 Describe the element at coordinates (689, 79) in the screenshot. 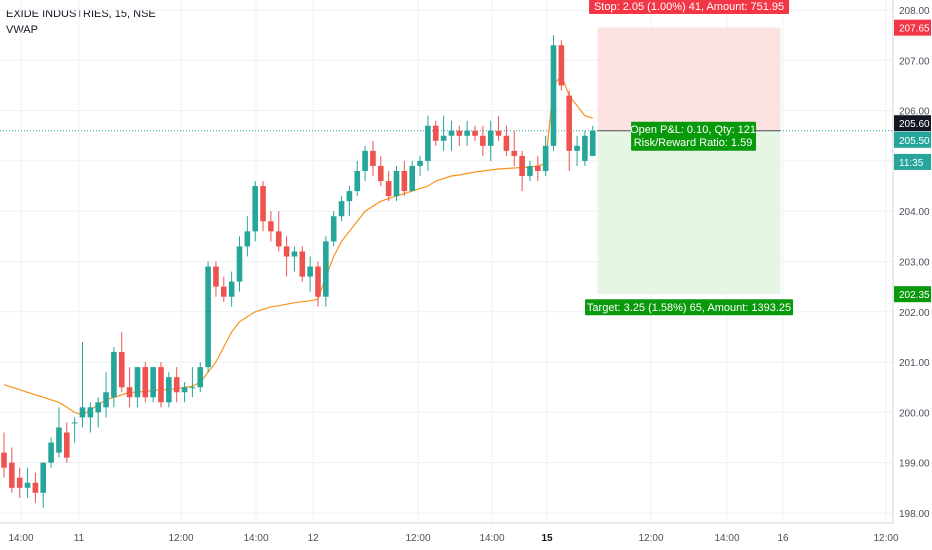

I see `stop-zone` at that location.